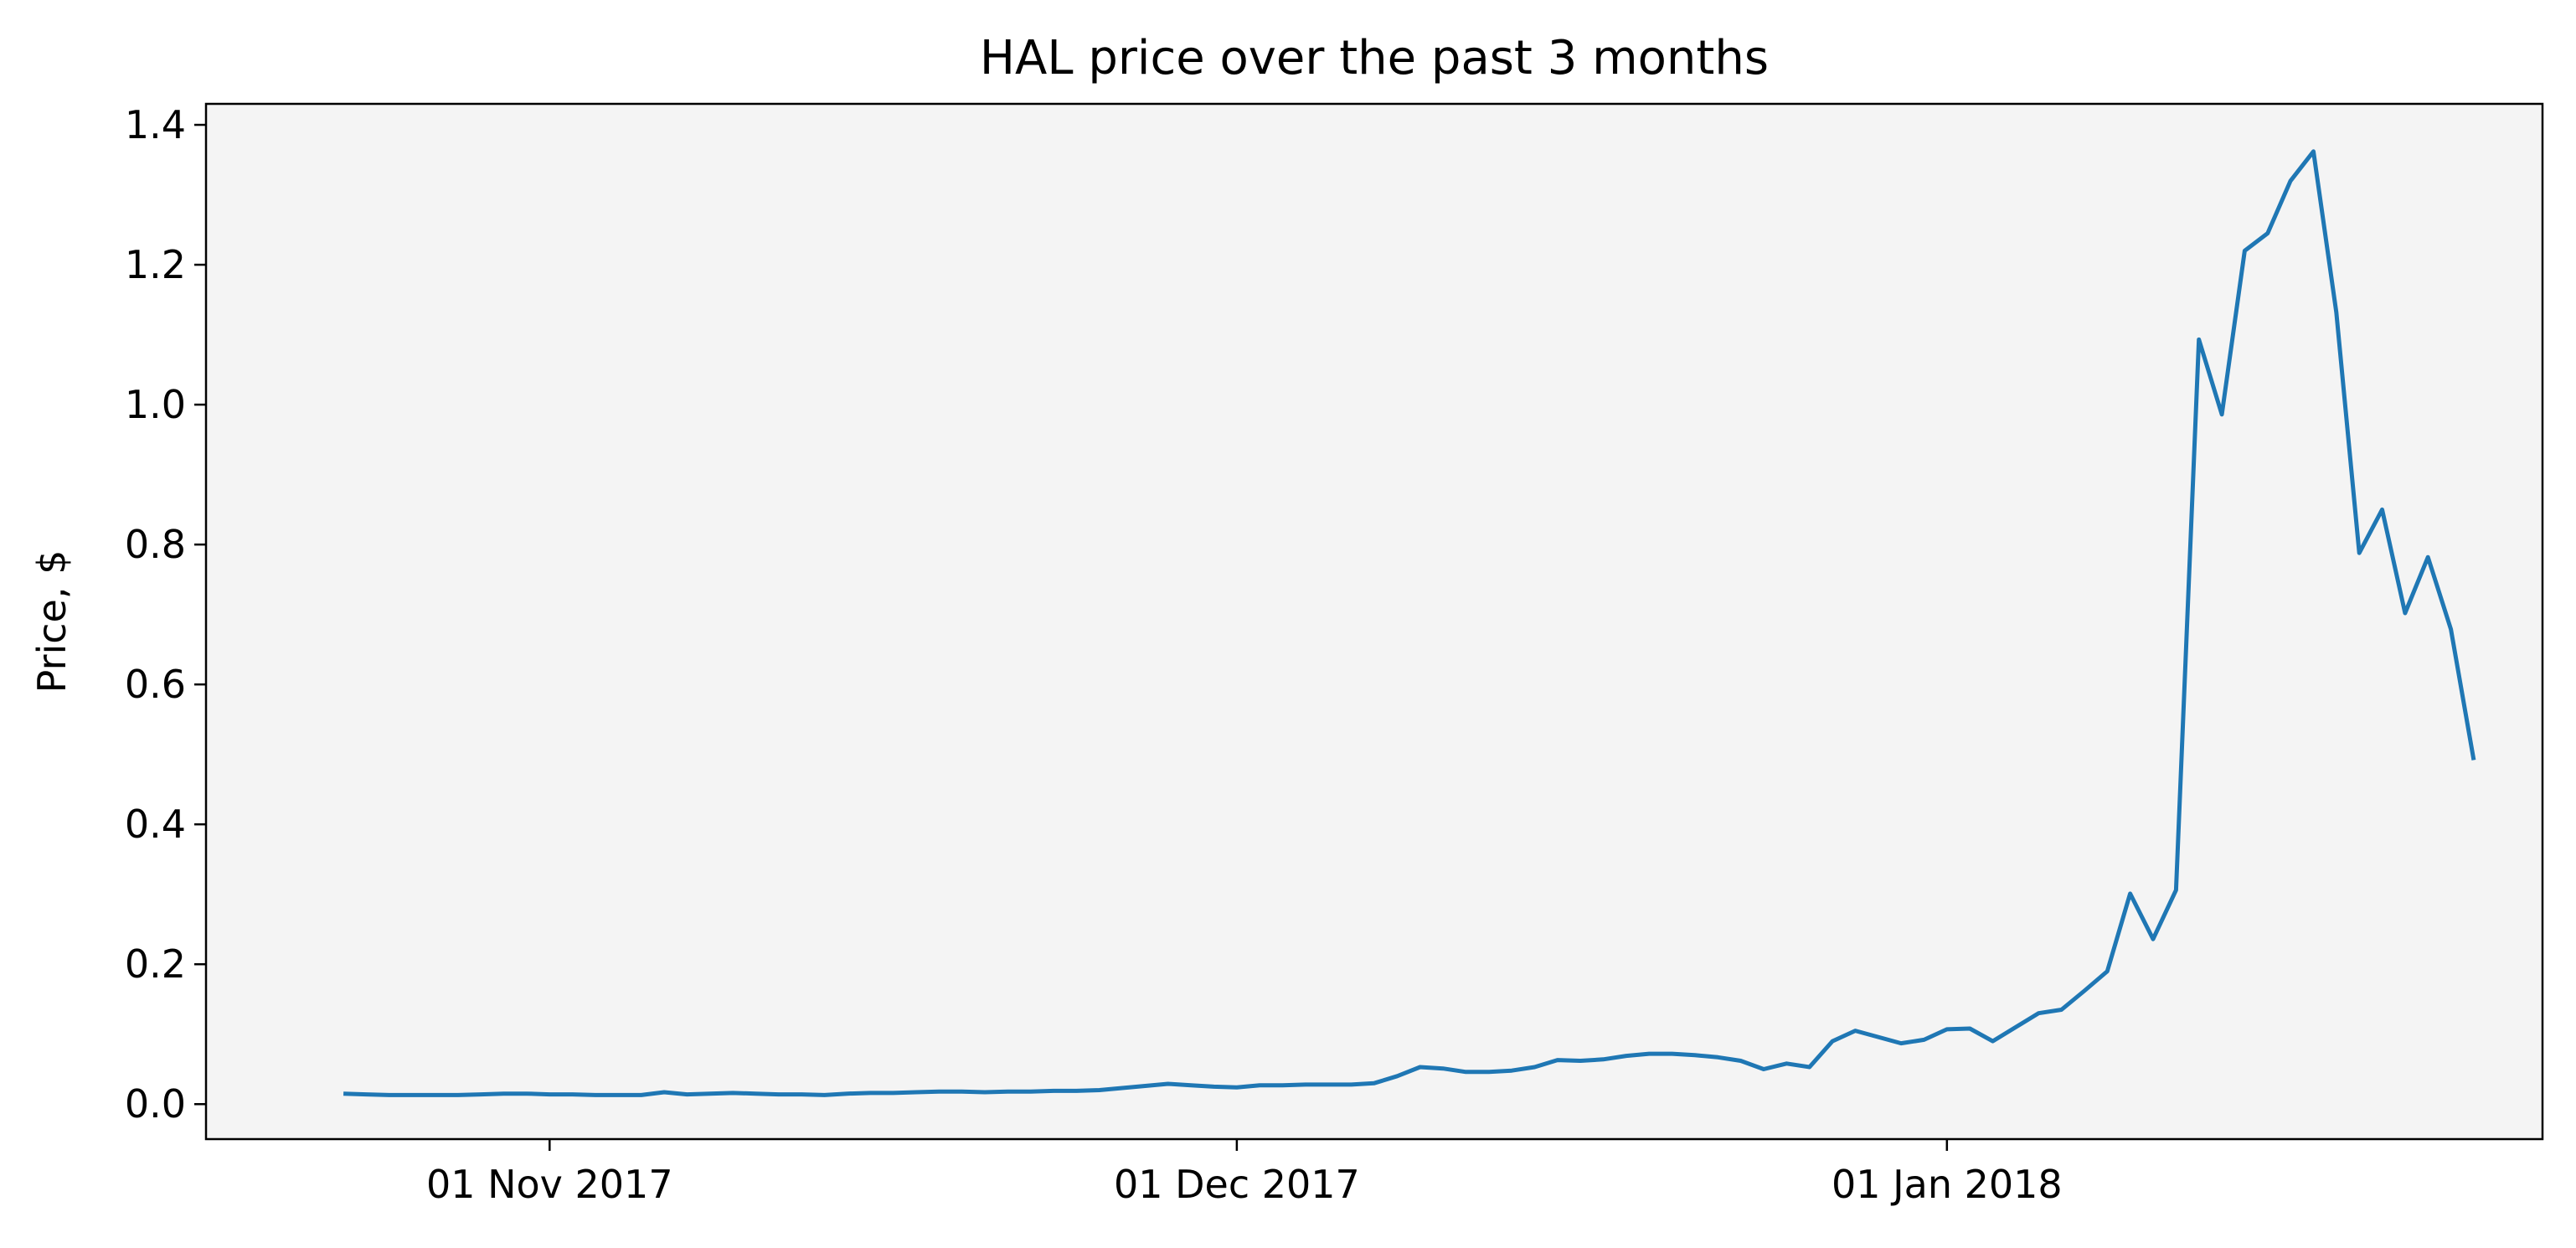 The height and width of the screenshot is (1248, 2576). I want to click on y-tick-label: 1.0, so click(155, 404).